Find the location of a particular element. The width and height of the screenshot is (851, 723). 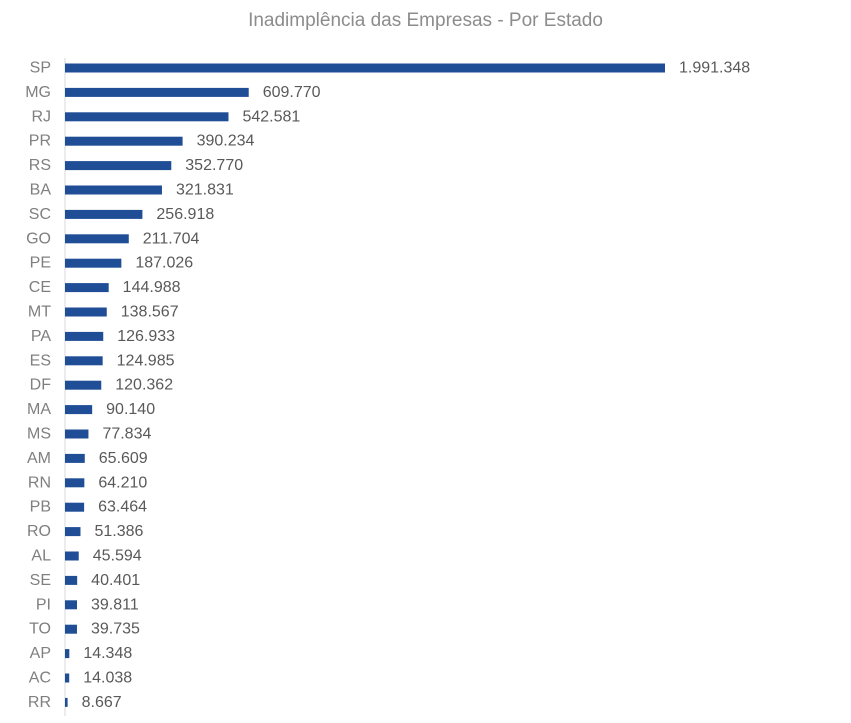

category-label-se: SE is located at coordinates (40, 580).